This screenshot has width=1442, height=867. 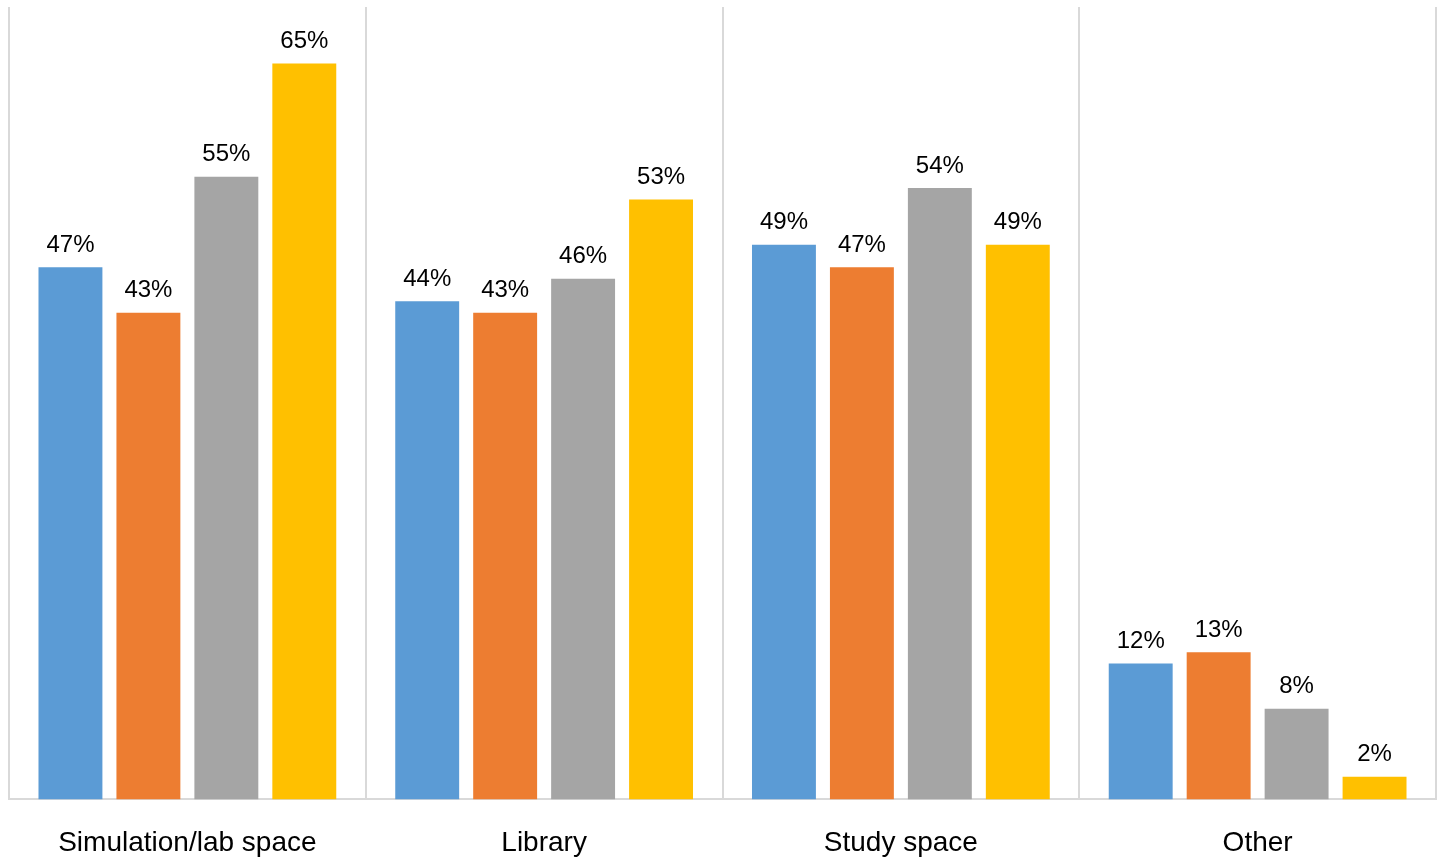 What do you see at coordinates (1296, 685) in the screenshot?
I see `data-label: 8%` at bounding box center [1296, 685].